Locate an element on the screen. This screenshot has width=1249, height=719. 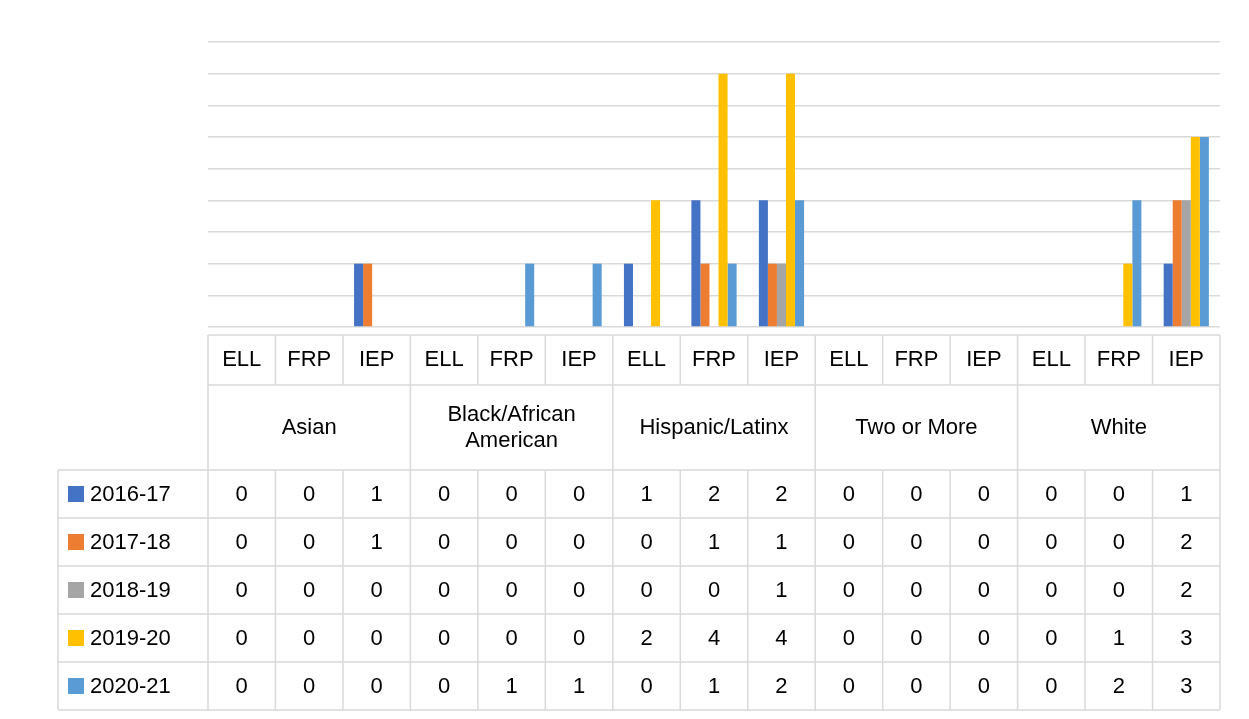
text: Two or More is located at coordinates (916, 426).